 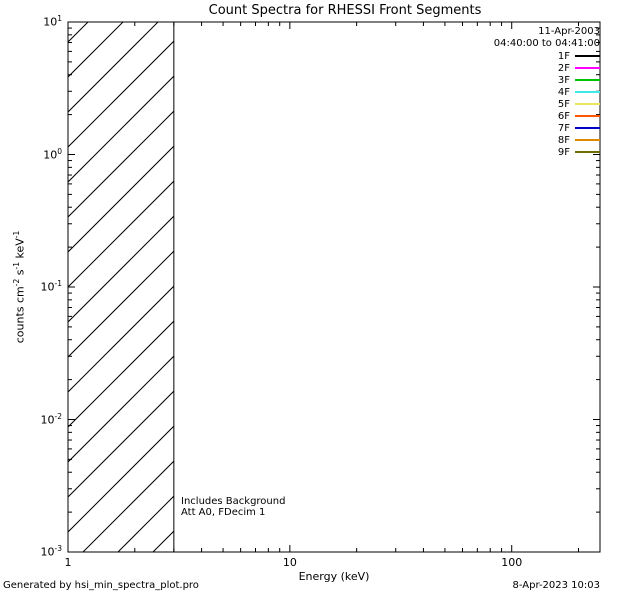 I want to click on y-axis-label: counts cm-2 s-1 keV-1, so click(x=19, y=287).